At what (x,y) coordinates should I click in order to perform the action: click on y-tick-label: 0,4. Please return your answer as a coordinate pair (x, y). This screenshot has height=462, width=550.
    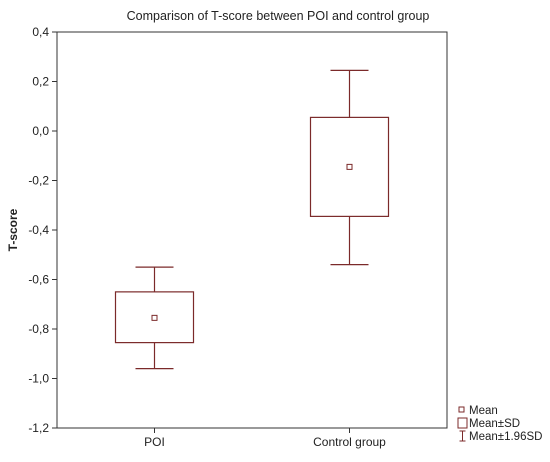
    Looking at the image, I should click on (40, 32).